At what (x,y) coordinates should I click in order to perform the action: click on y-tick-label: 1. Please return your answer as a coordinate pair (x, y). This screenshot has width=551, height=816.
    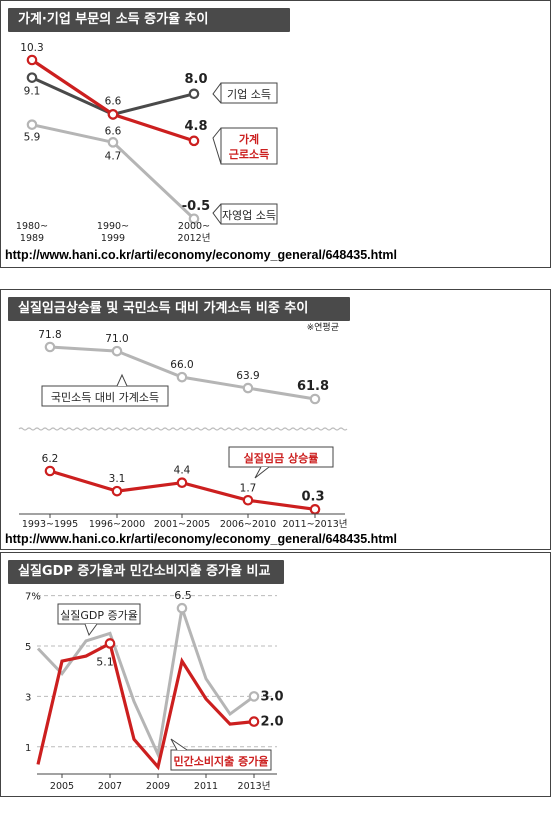
    Looking at the image, I should click on (28, 748).